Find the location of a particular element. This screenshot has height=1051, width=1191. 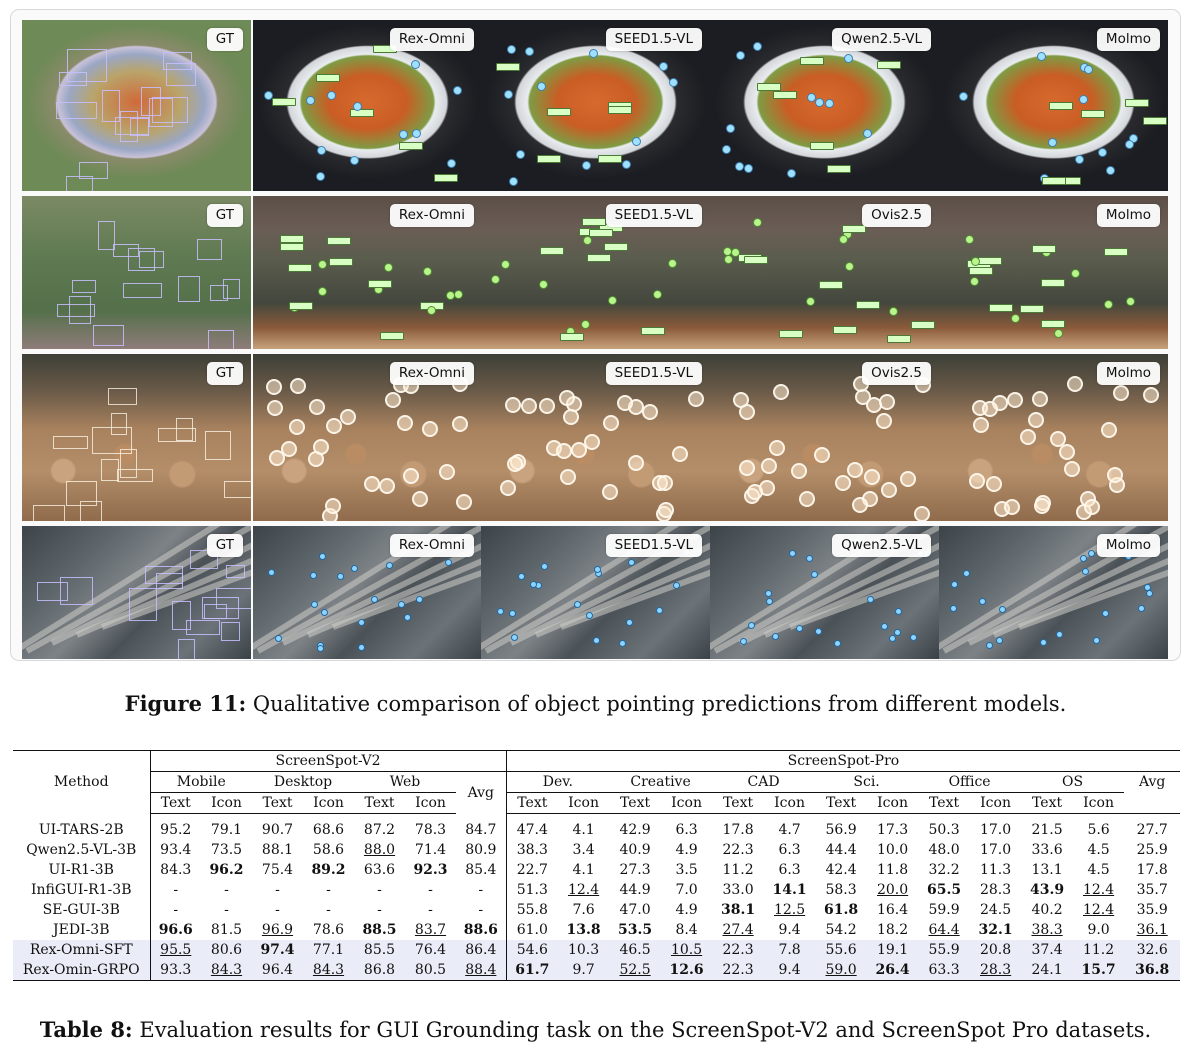

panel-aerial-3: SEED1.5-VL is located at coordinates (595, 592).